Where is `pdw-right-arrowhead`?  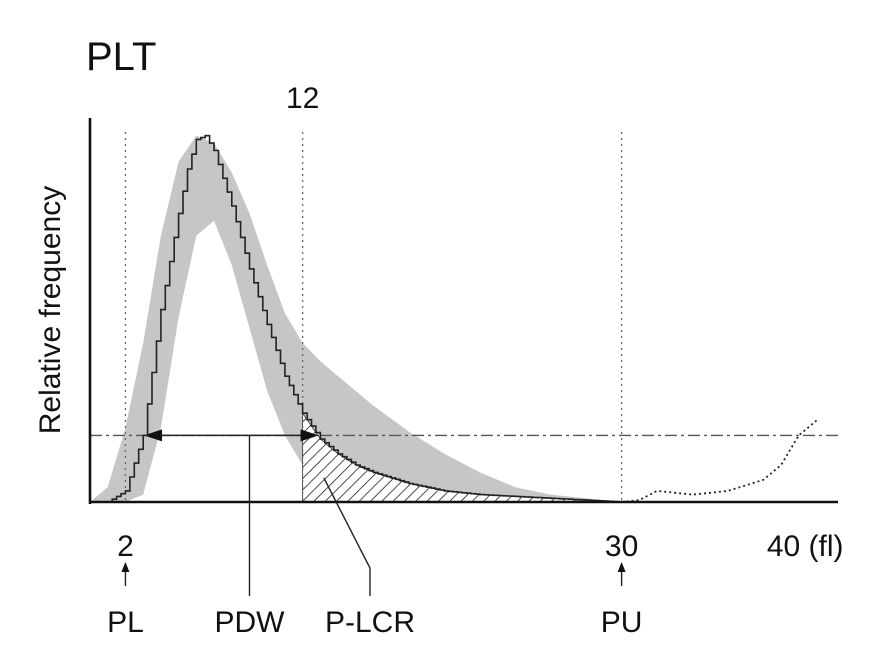
pdw-right-arrowhead is located at coordinates (309, 435).